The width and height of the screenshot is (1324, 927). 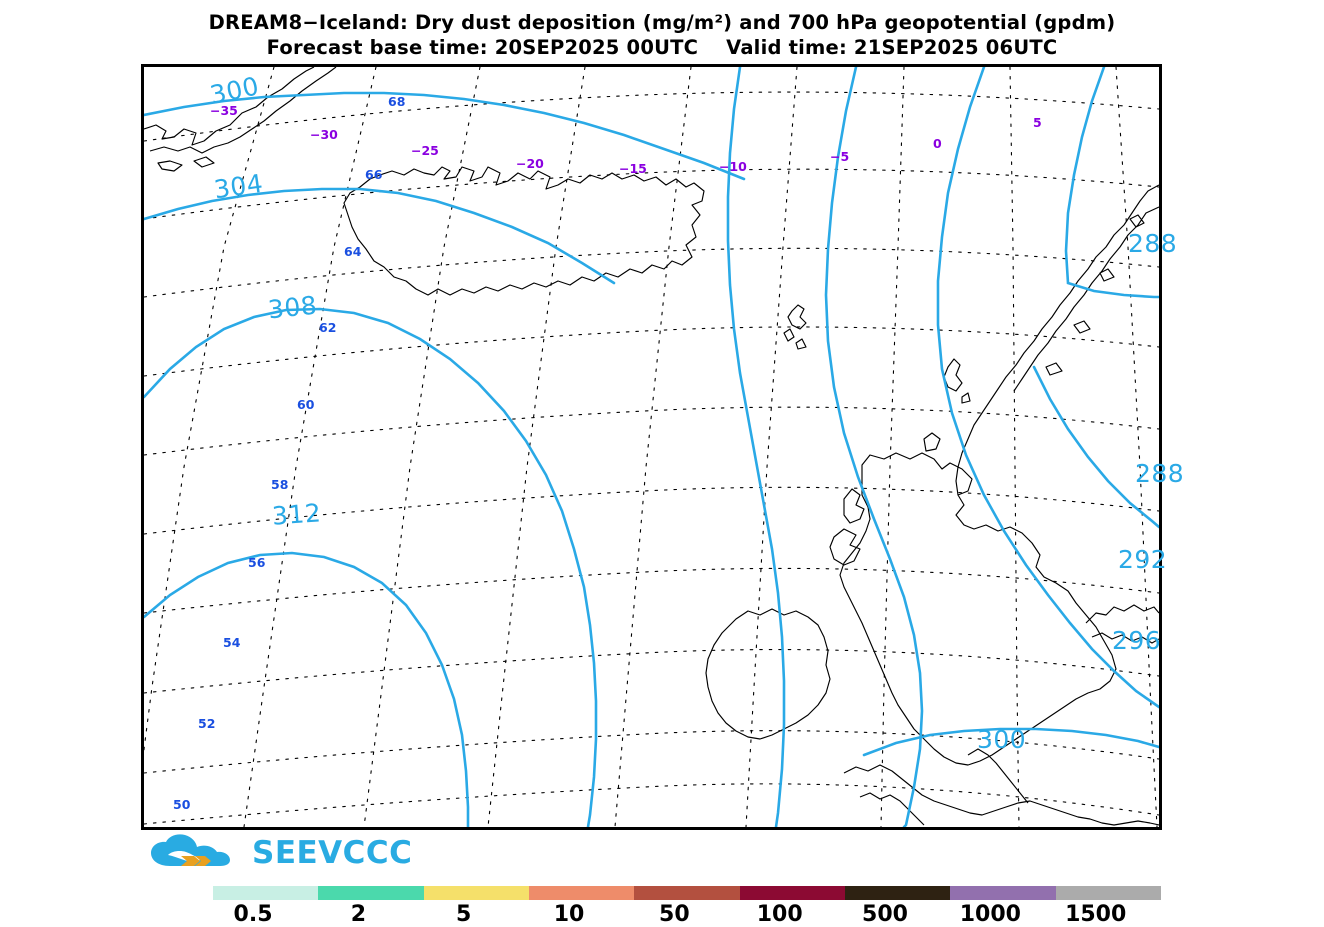 What do you see at coordinates (332, 853) in the screenshot?
I see `logo-text: SEEVCCC` at bounding box center [332, 853].